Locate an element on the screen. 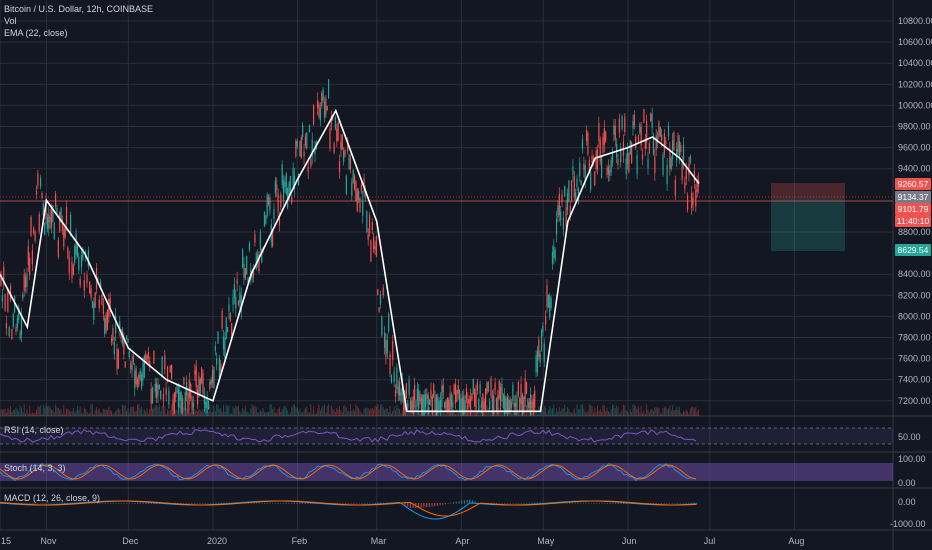 Image resolution: width=932 pixels, height=550 pixels. time-tick-label: Aug is located at coordinates (796, 541).